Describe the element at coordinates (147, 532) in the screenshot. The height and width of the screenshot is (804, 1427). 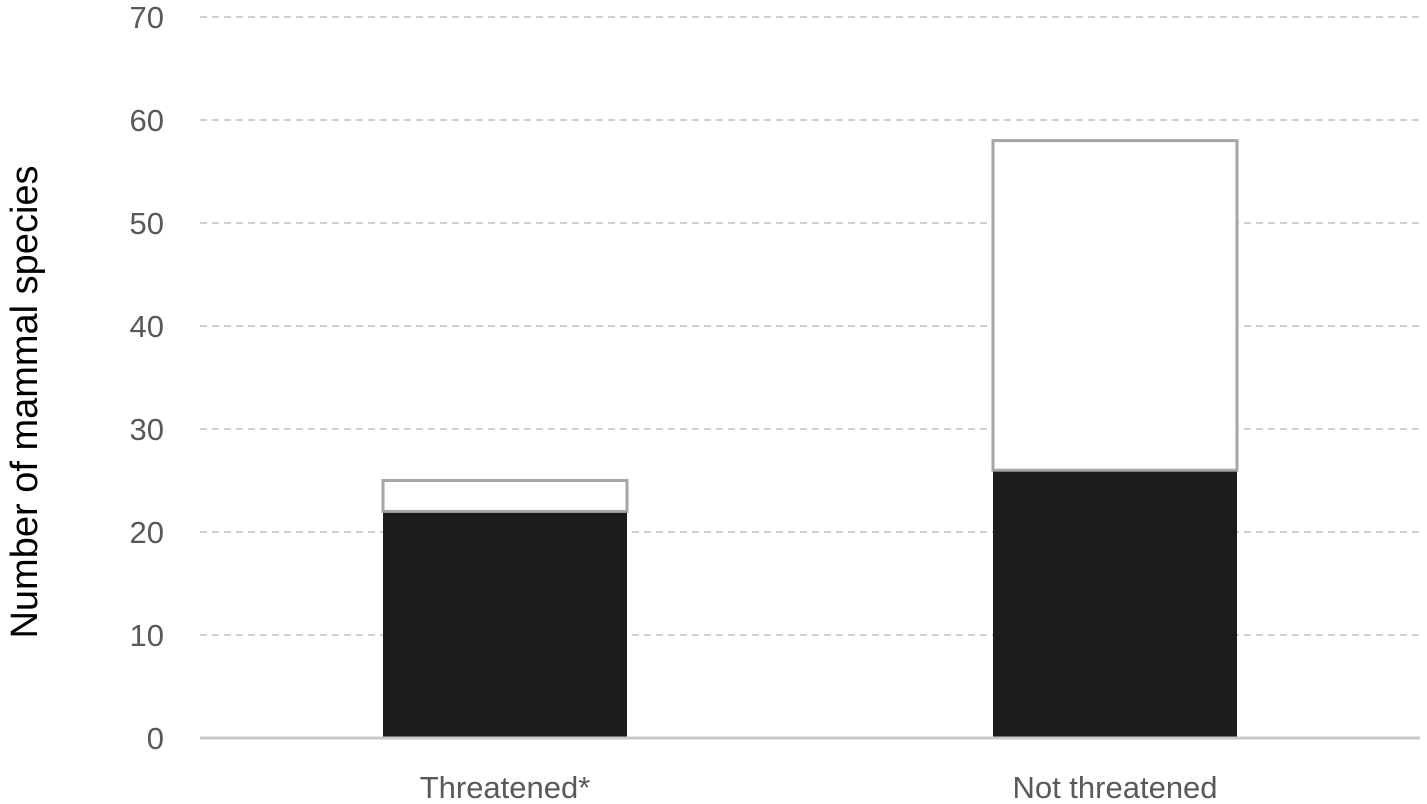
I see `y-tick-label: 20` at that location.